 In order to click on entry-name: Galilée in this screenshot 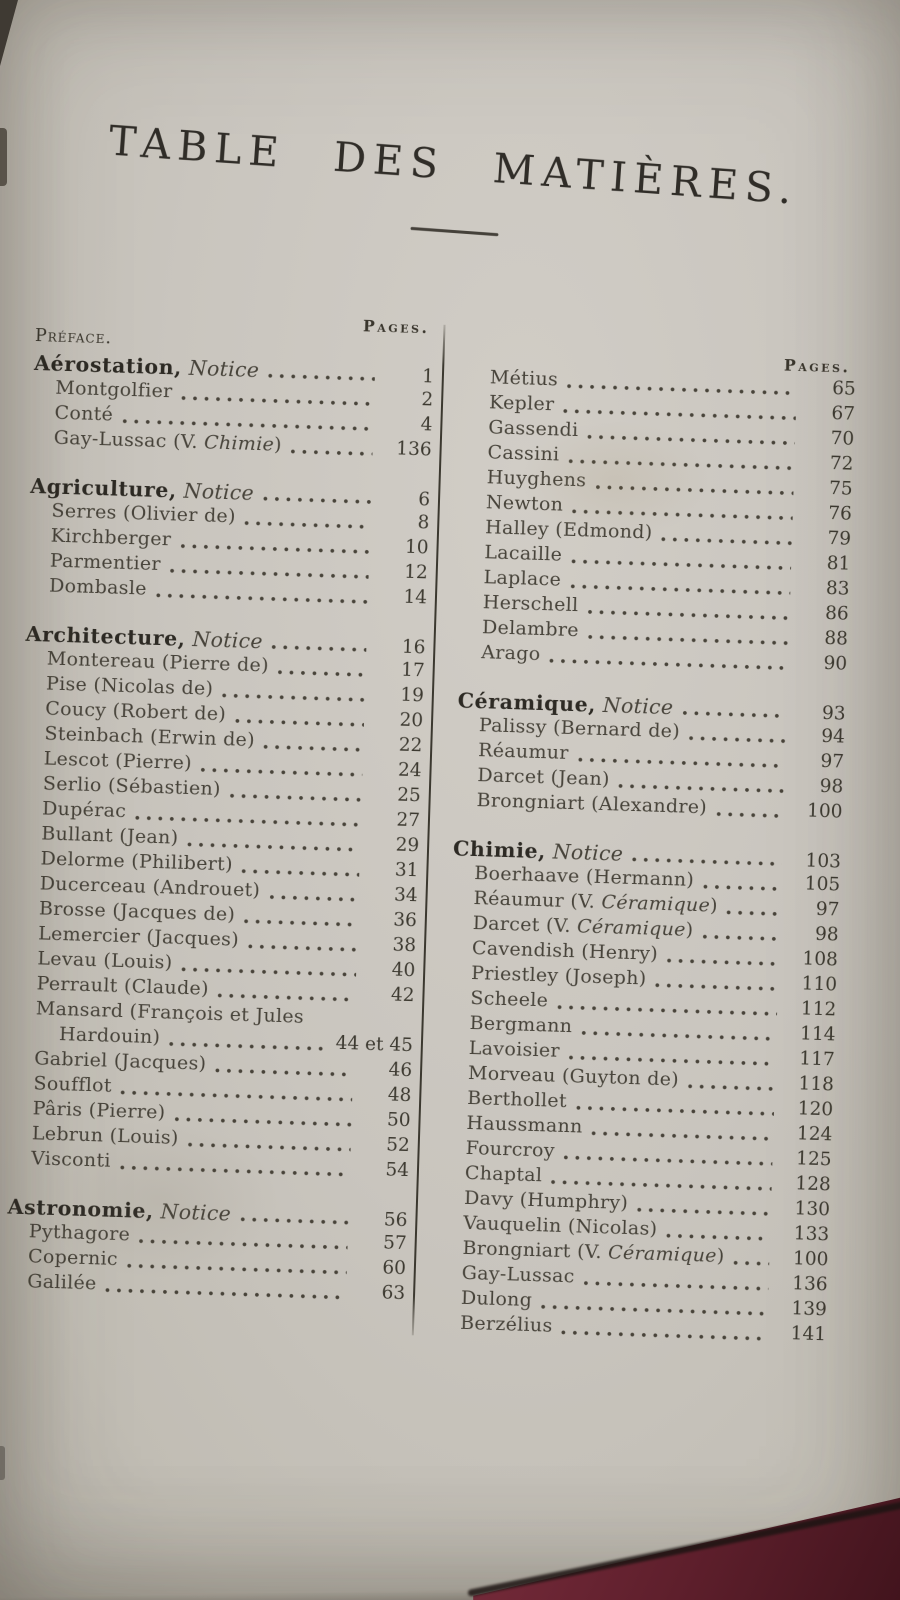, I will do `click(61, 1282)`.